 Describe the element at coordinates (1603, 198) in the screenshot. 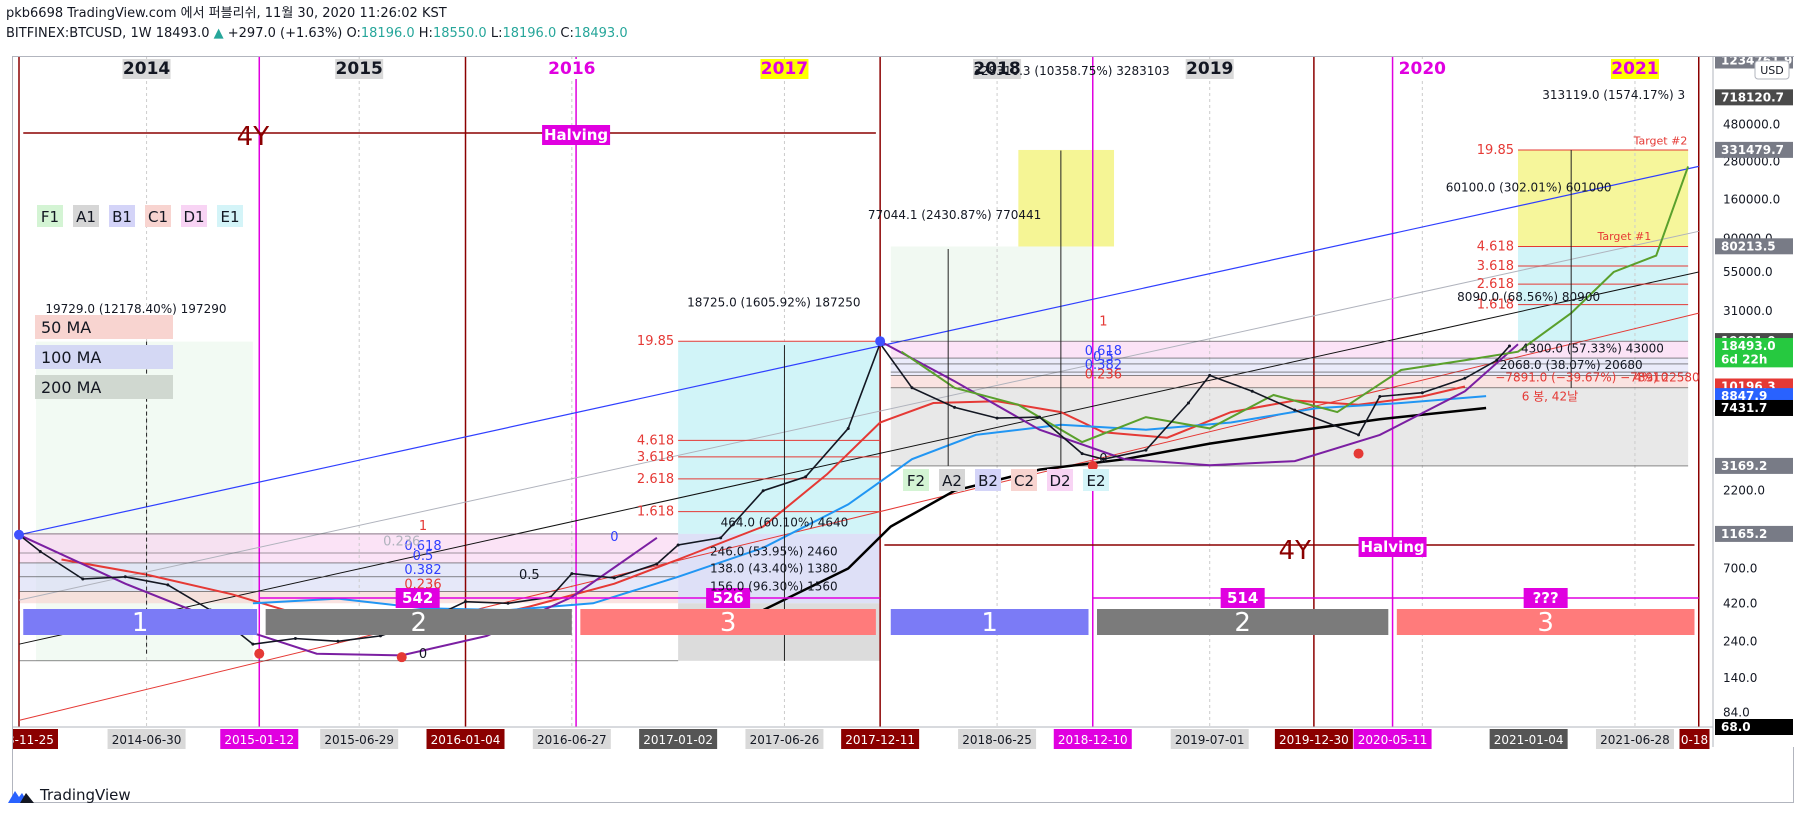

I see `target-zone-2021` at that location.